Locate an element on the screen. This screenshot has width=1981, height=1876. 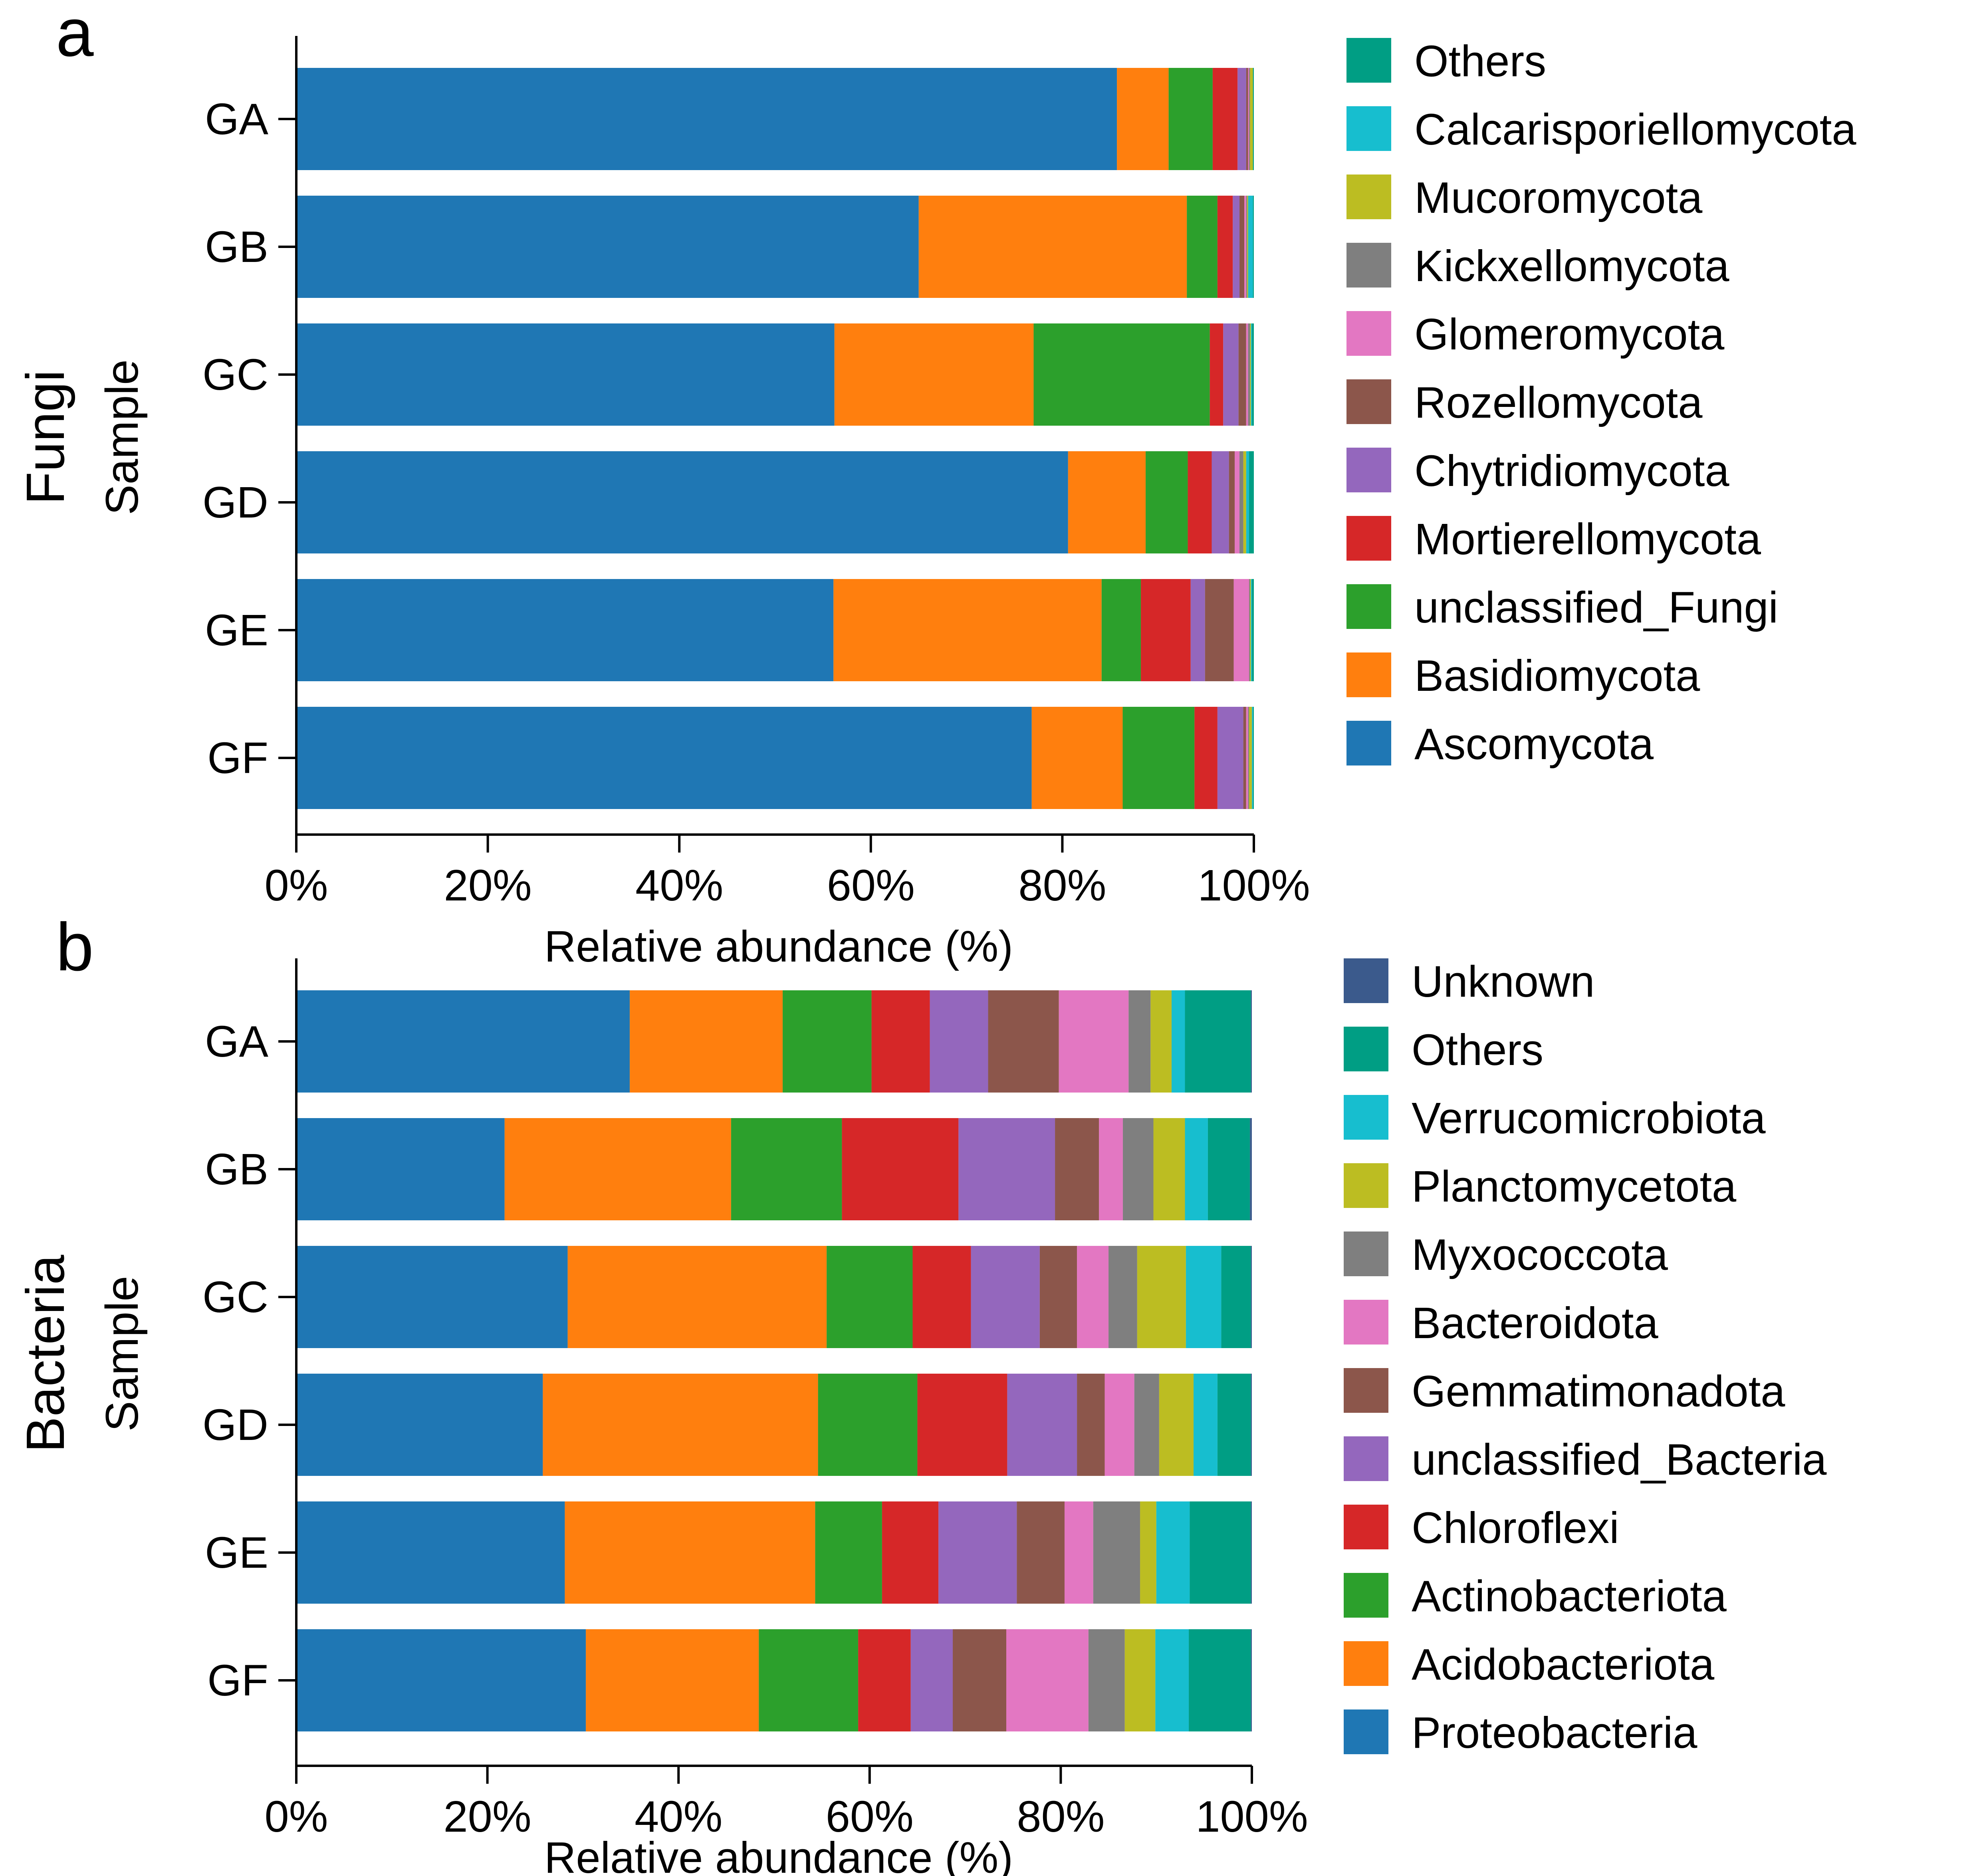
bar-segment-gc-myxococcota is located at coordinates (1123, 1297).